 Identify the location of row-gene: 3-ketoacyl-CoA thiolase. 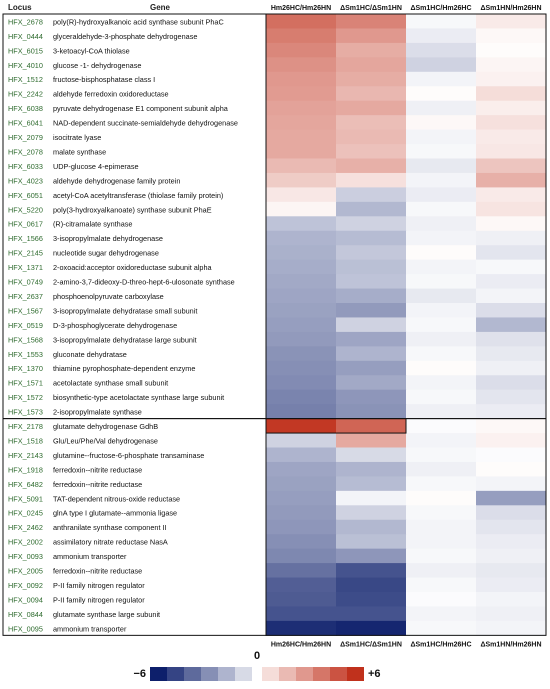
(91, 50).